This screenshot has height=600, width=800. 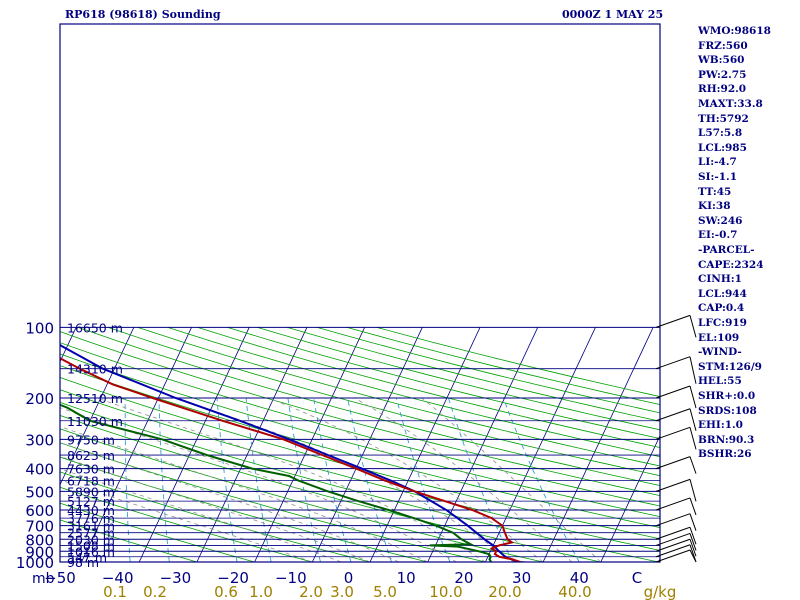 What do you see at coordinates (504, 591) in the screenshot?
I see `mixing-ratio-tick-label: 20.0` at bounding box center [504, 591].